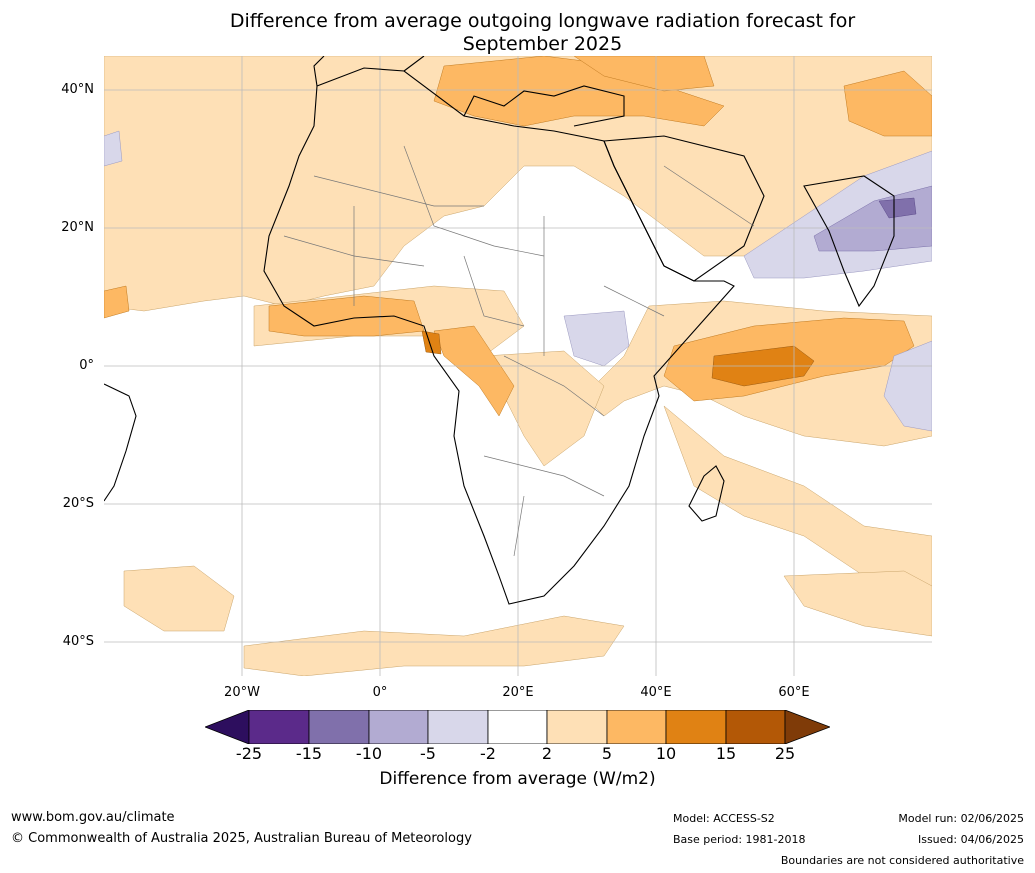  What do you see at coordinates (797, 501) in the screenshot?
I see `anomaly-region-mozambique-channel` at bounding box center [797, 501].